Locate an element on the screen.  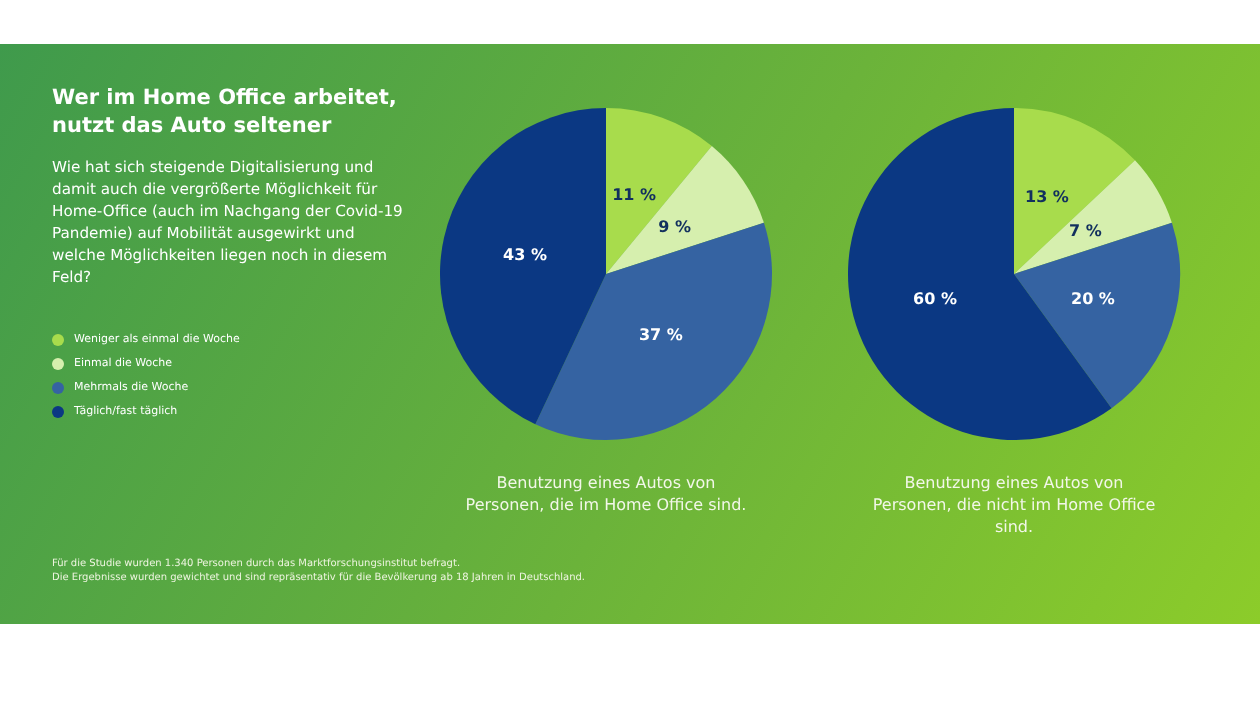
data-label: 9 % is located at coordinates (675, 226).